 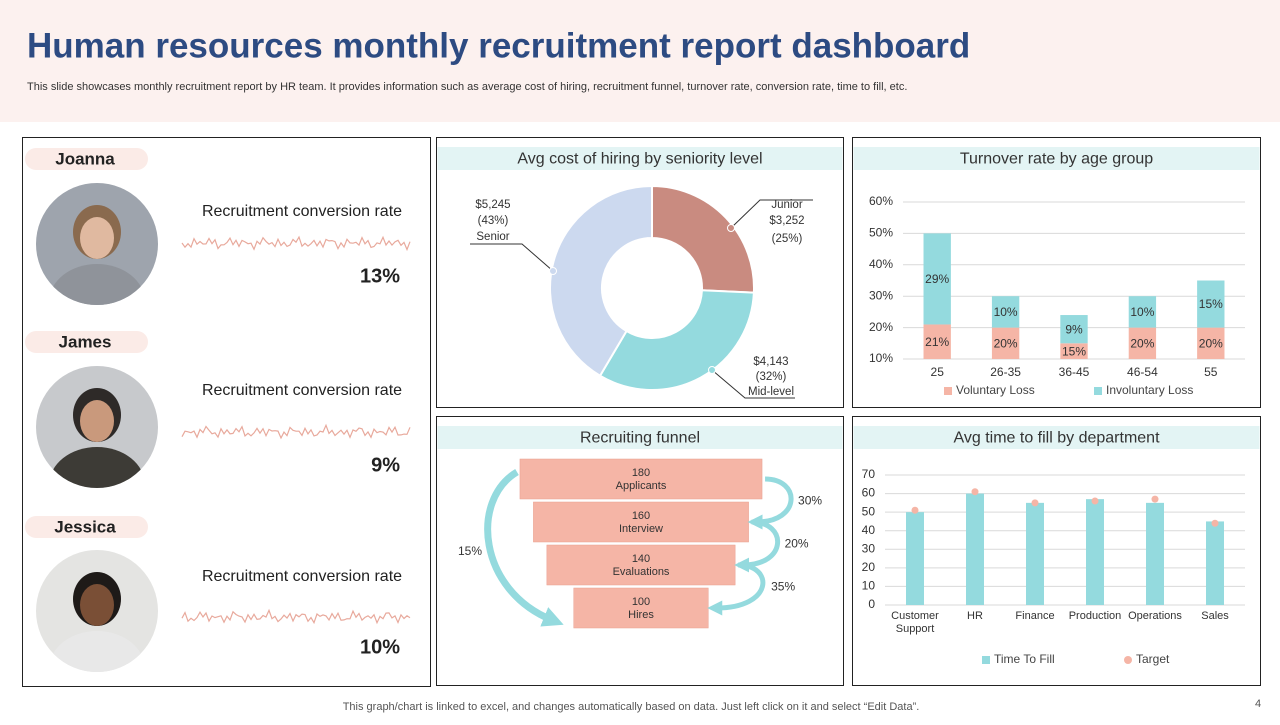 What do you see at coordinates (1211, 372) in the screenshot?
I see `x-tick-label: 55` at bounding box center [1211, 372].